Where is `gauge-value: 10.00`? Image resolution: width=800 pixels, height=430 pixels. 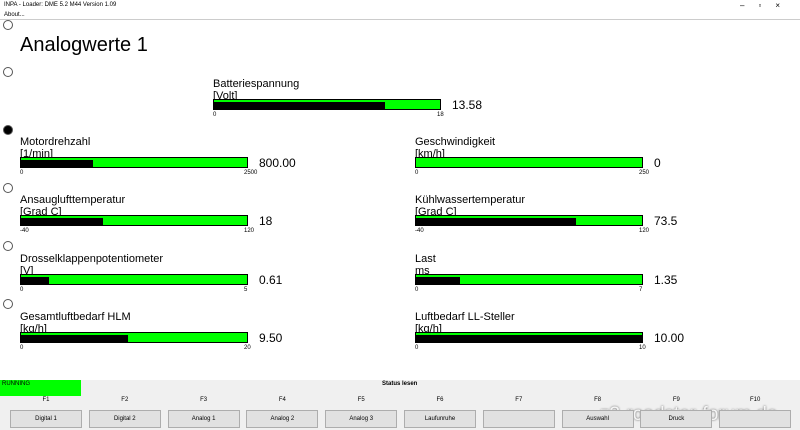
gauge-value: 10.00 is located at coordinates (669, 337).